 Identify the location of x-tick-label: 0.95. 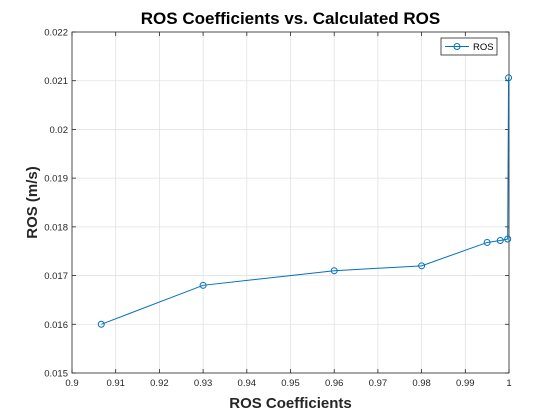
(290, 383).